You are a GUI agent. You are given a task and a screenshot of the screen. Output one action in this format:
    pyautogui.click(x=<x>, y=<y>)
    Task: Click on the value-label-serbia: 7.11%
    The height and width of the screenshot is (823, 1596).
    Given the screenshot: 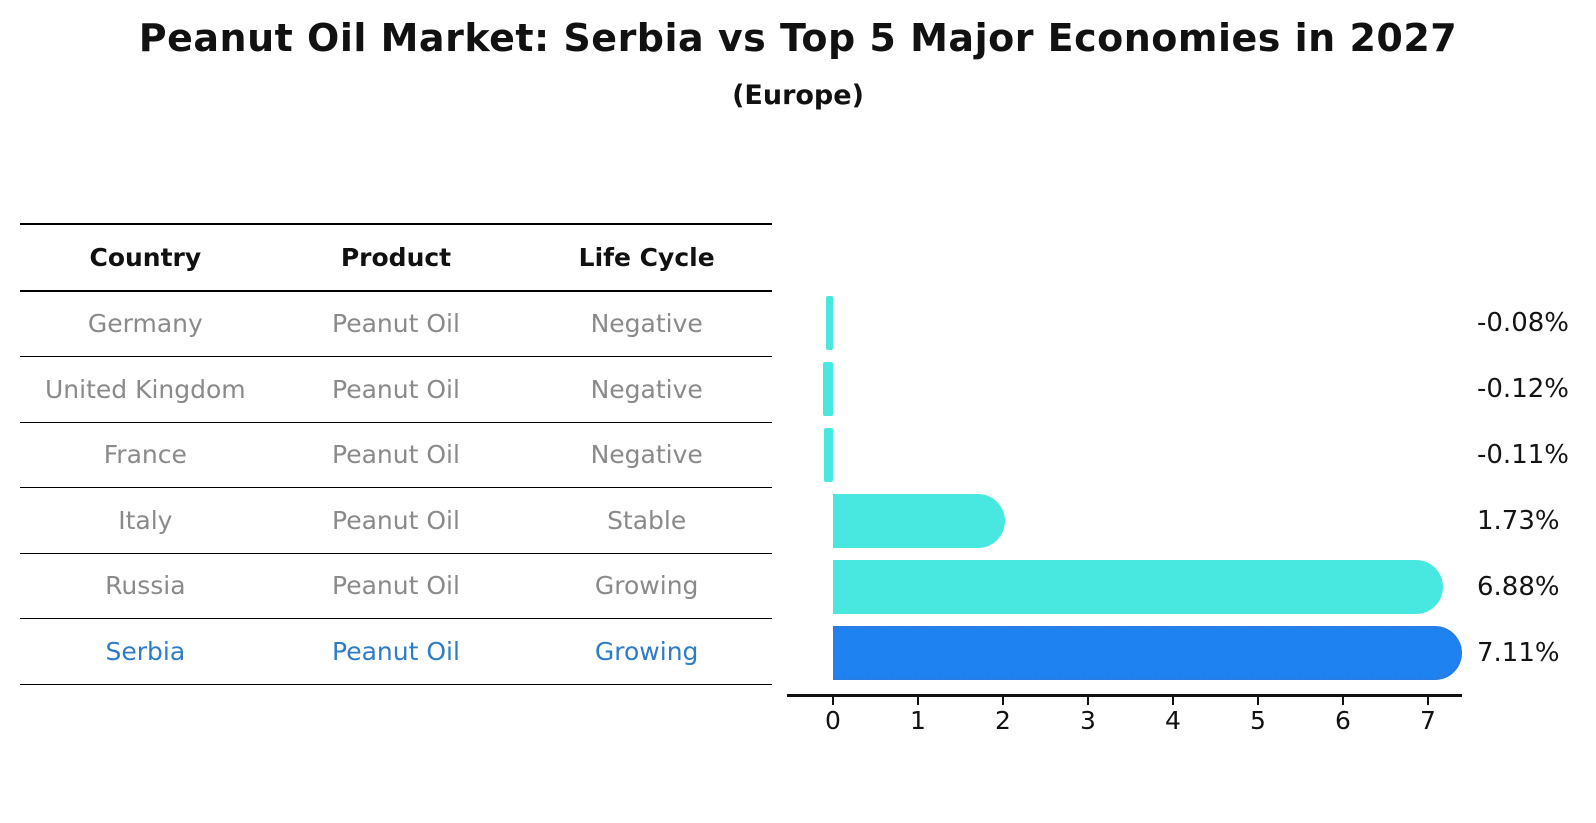 What is the action you would take?
    pyautogui.click(x=1518, y=653)
    